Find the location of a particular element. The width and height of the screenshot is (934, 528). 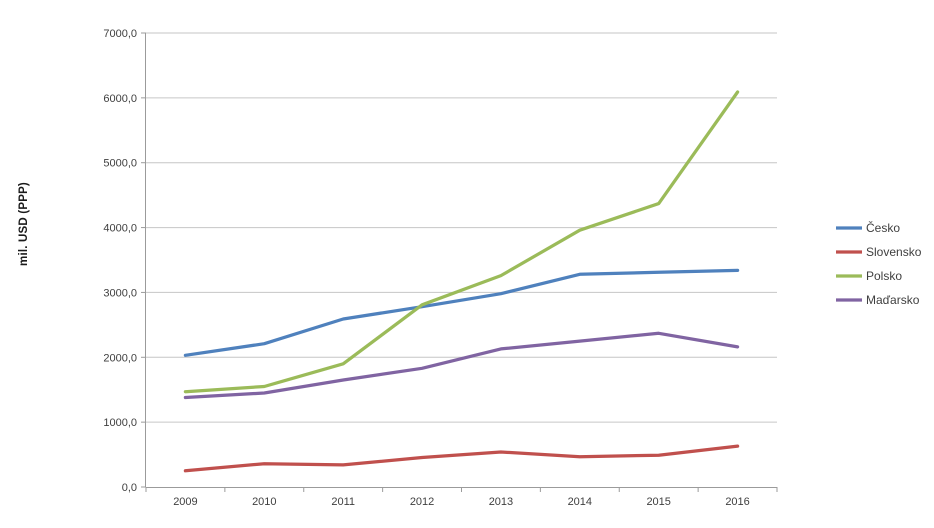

x-axis-tick-label: 2015 is located at coordinates (658, 502).